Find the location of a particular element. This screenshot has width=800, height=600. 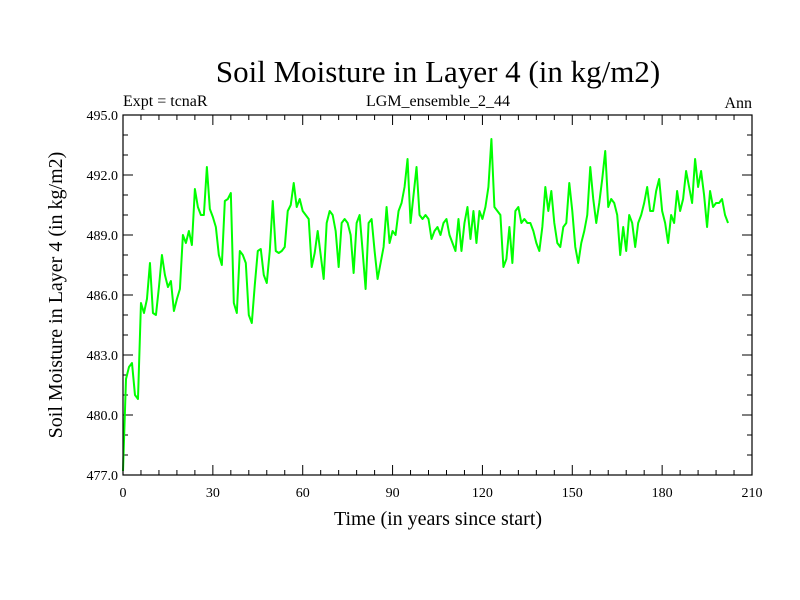

y-tick-label: 486.0 is located at coordinates (103, 296).